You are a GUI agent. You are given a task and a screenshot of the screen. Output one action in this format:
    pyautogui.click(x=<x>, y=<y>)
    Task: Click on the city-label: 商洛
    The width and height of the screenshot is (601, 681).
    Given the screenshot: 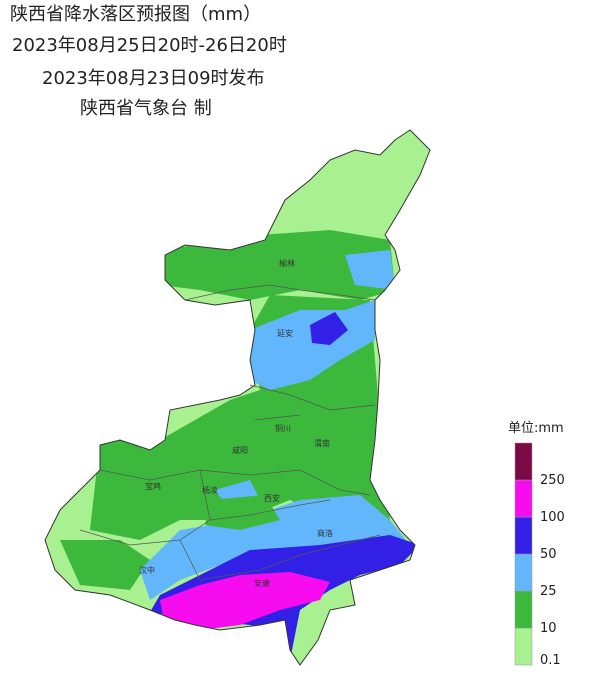 What is the action you would take?
    pyautogui.click(x=325, y=533)
    